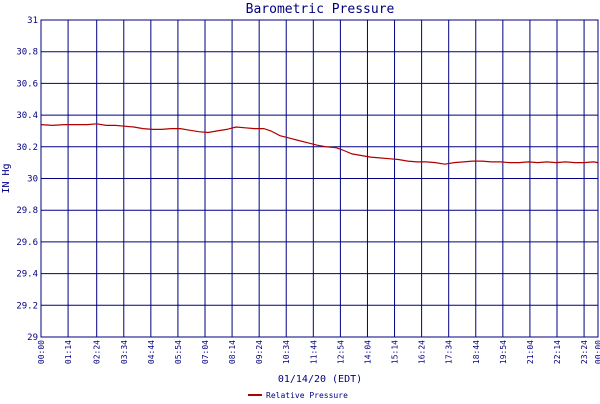 The image size is (600, 404). Describe the element at coordinates (27, 211) in the screenshot. I see `y-tick-label: 29.8` at that location.